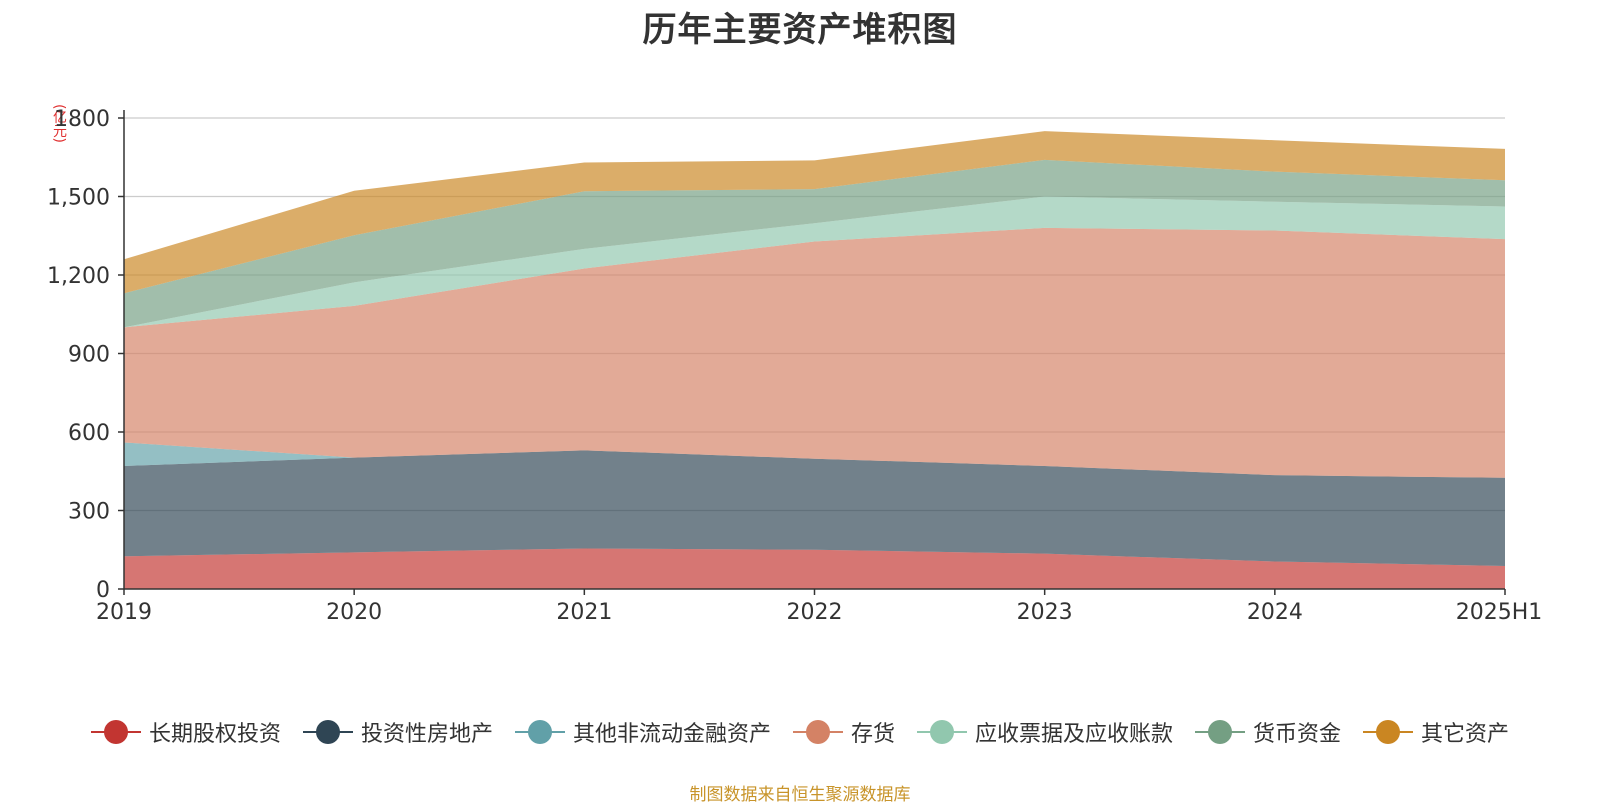 The height and width of the screenshot is (805, 1600). I want to click on y-tick-label-4: 1,200, so click(78, 276).